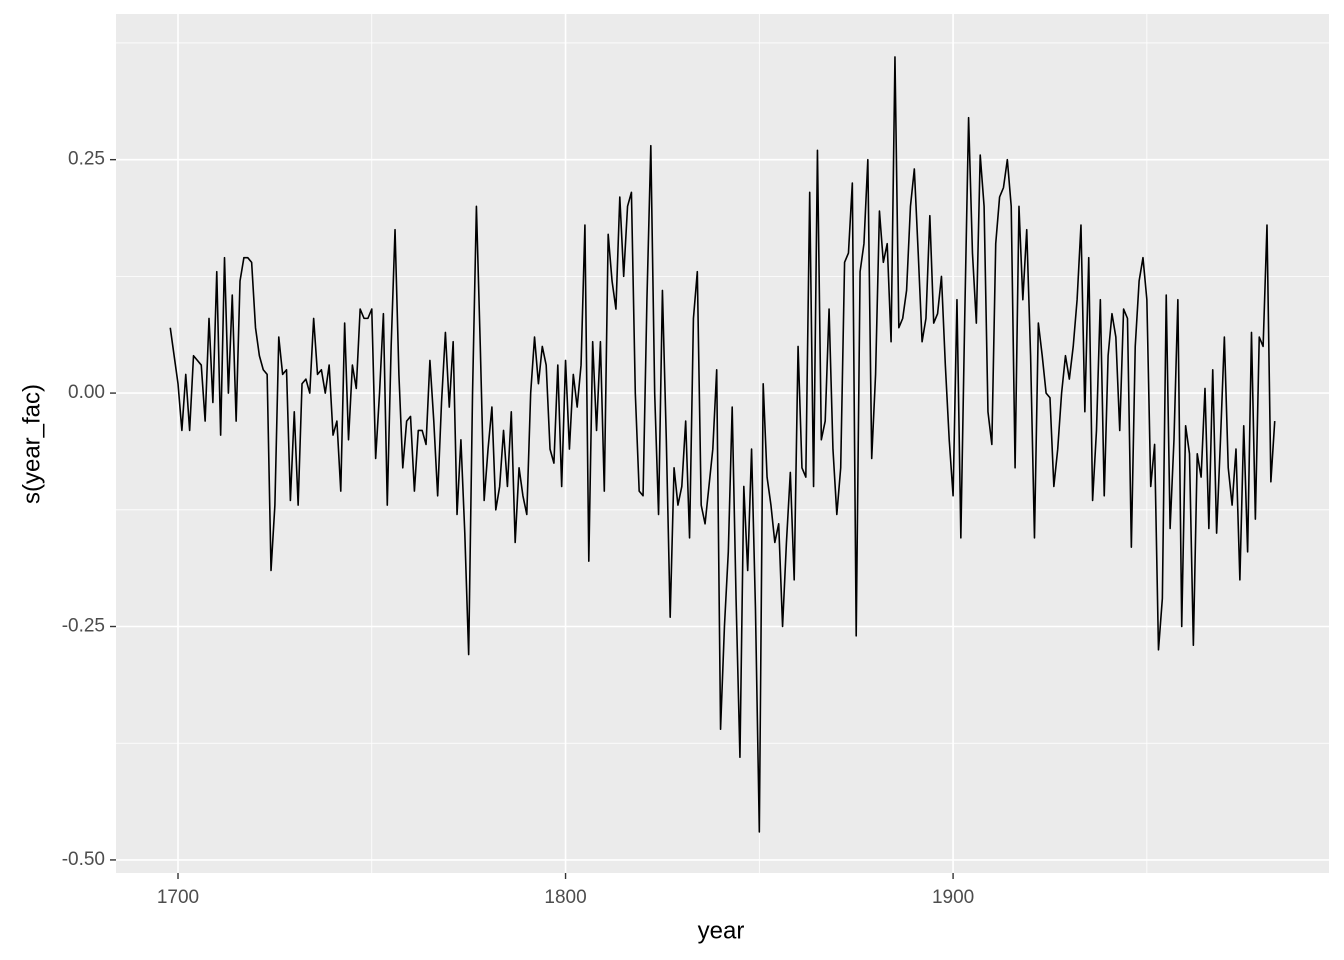  Describe the element at coordinates (721, 930) in the screenshot. I see `x-axis-title: year` at that location.